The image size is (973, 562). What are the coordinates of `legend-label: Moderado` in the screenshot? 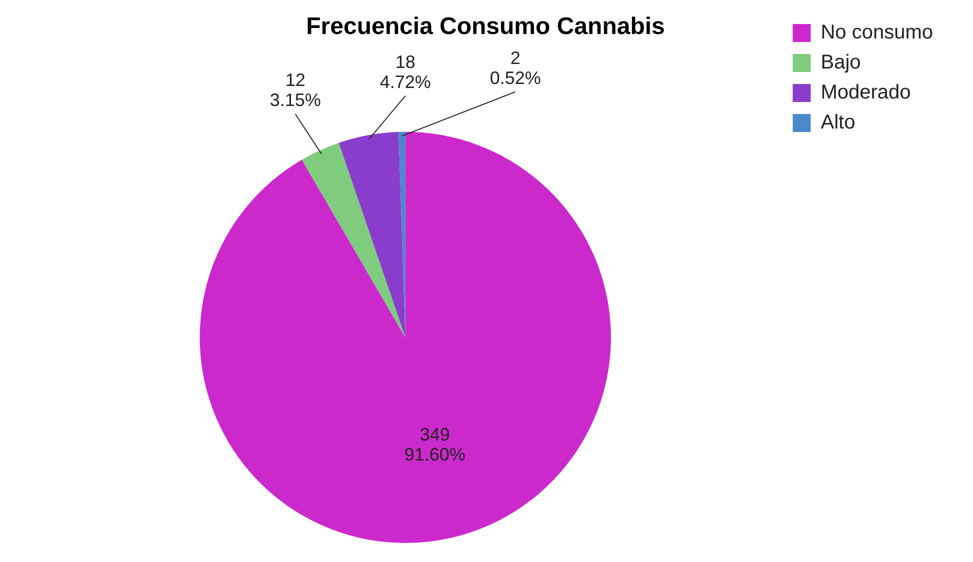 It's located at (865, 93).